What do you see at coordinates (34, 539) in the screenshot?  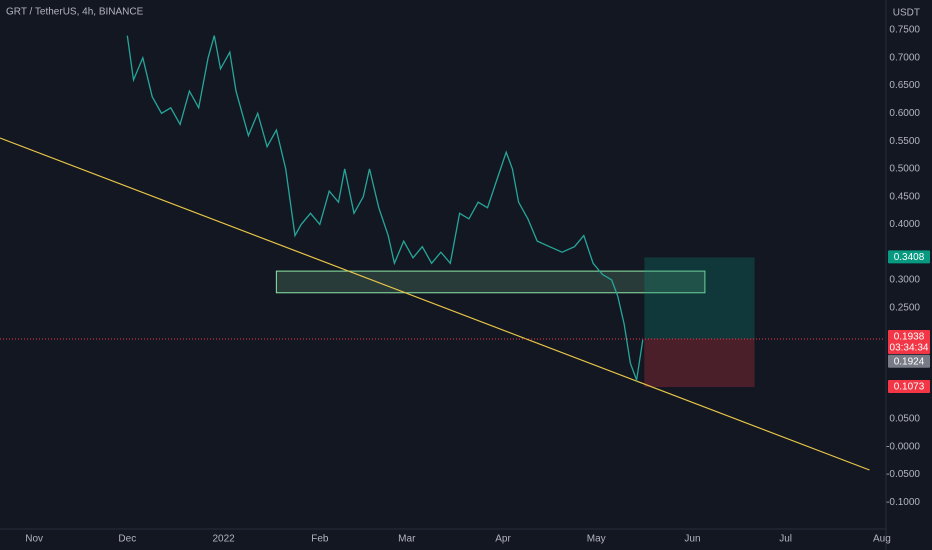 I see `x-tick-label: Nov` at bounding box center [34, 539].